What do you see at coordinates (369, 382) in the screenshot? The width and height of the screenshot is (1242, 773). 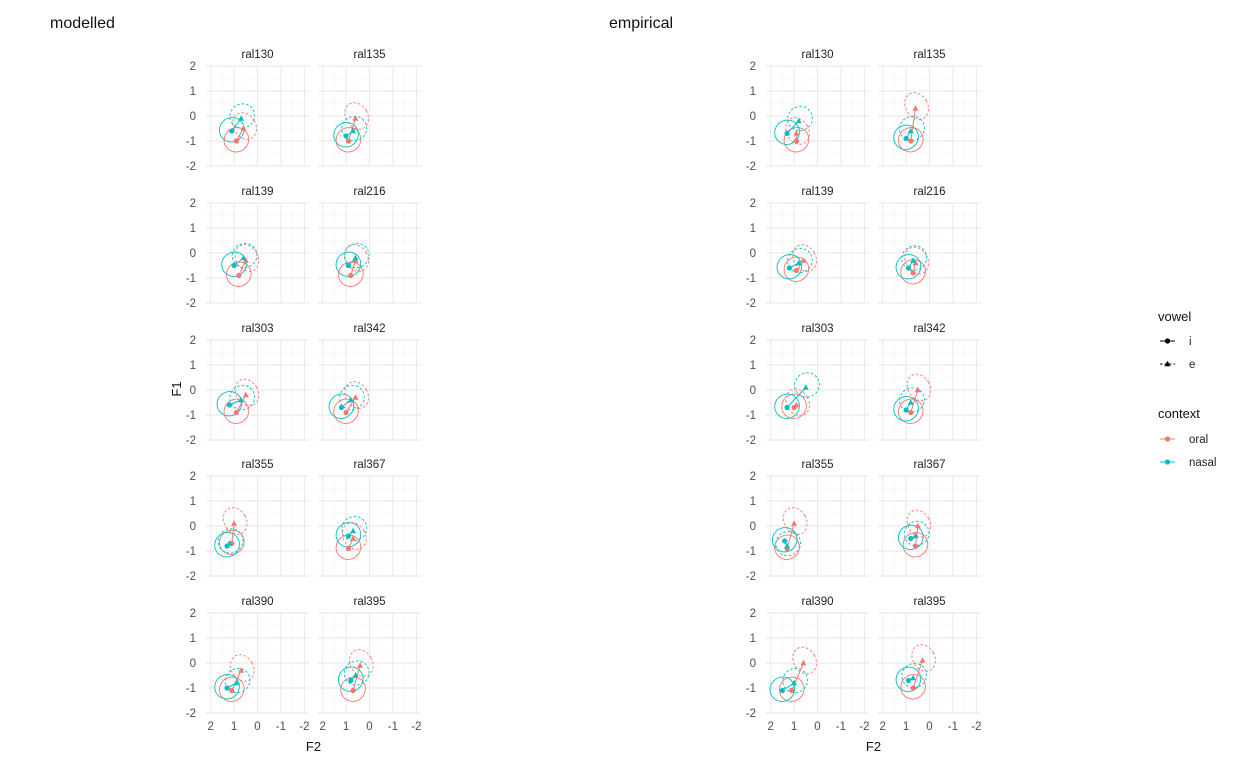 I see `facet-panel-ral342: ral342` at bounding box center [369, 382].